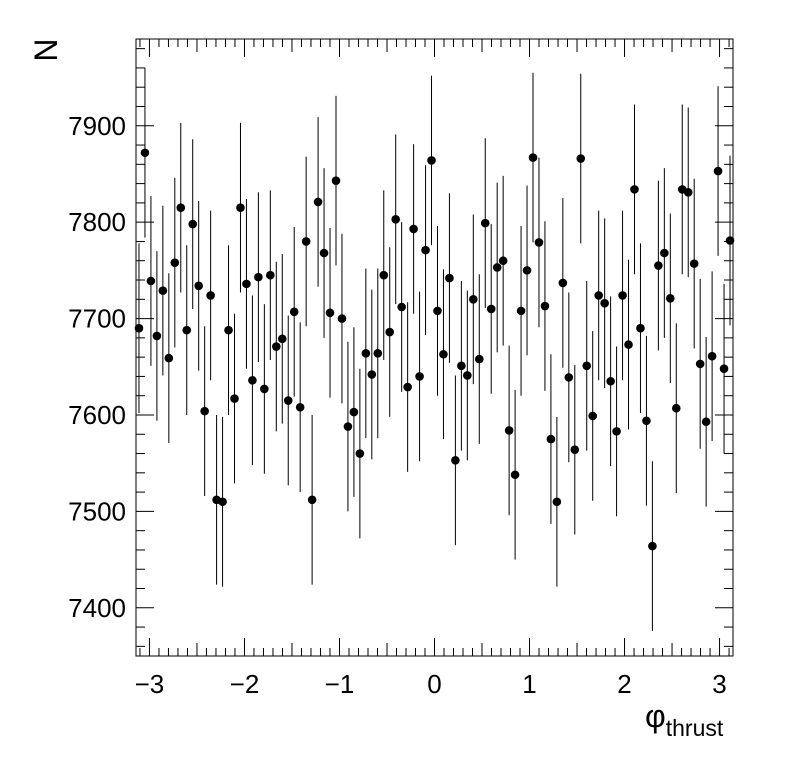  Describe the element at coordinates (150, 684) in the screenshot. I see `x-tick-label: −3` at that location.